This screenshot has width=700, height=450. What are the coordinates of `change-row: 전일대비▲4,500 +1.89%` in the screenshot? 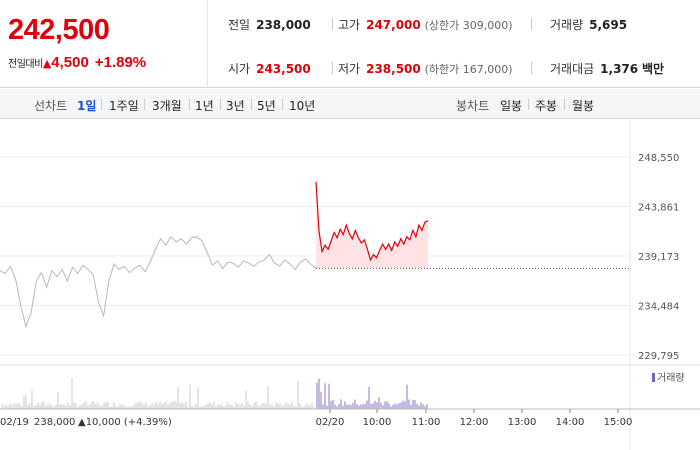 It's located at (77, 62).